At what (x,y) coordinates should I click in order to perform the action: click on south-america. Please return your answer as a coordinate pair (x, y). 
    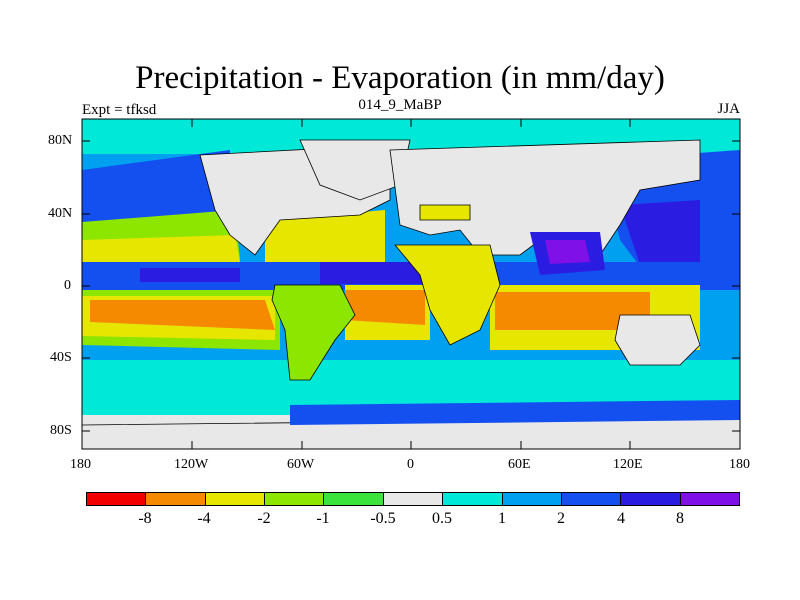
    Looking at the image, I should click on (313, 332).